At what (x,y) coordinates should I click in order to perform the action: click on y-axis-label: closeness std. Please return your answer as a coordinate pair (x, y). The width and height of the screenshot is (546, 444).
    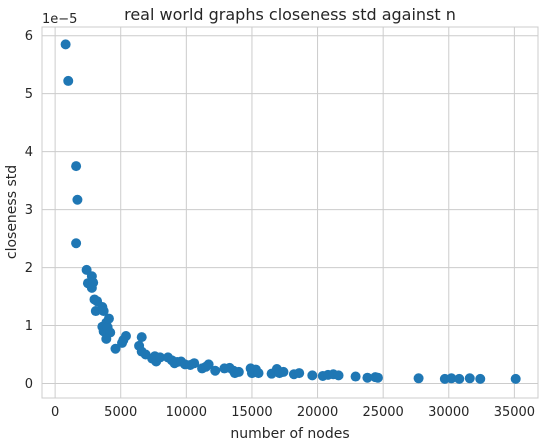
    Looking at the image, I should click on (12, 212).